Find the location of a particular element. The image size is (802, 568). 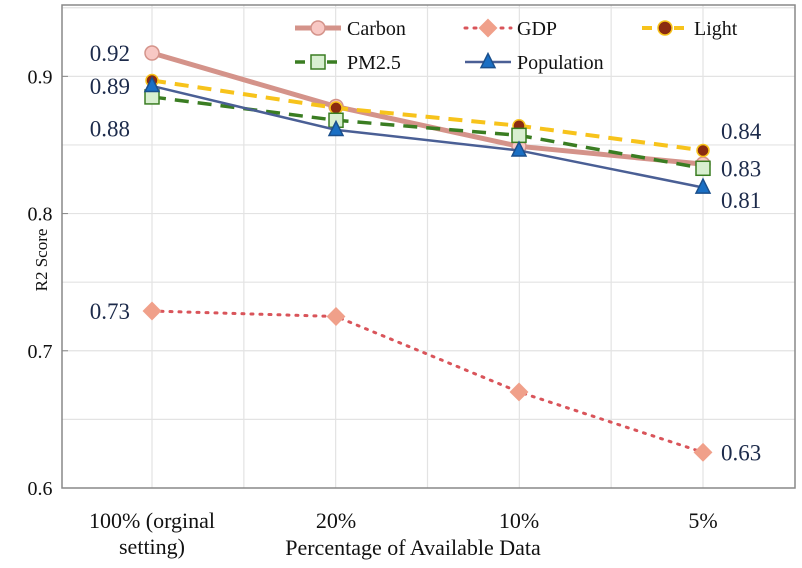

y-axis-label: R2 Score is located at coordinates (41, 260).